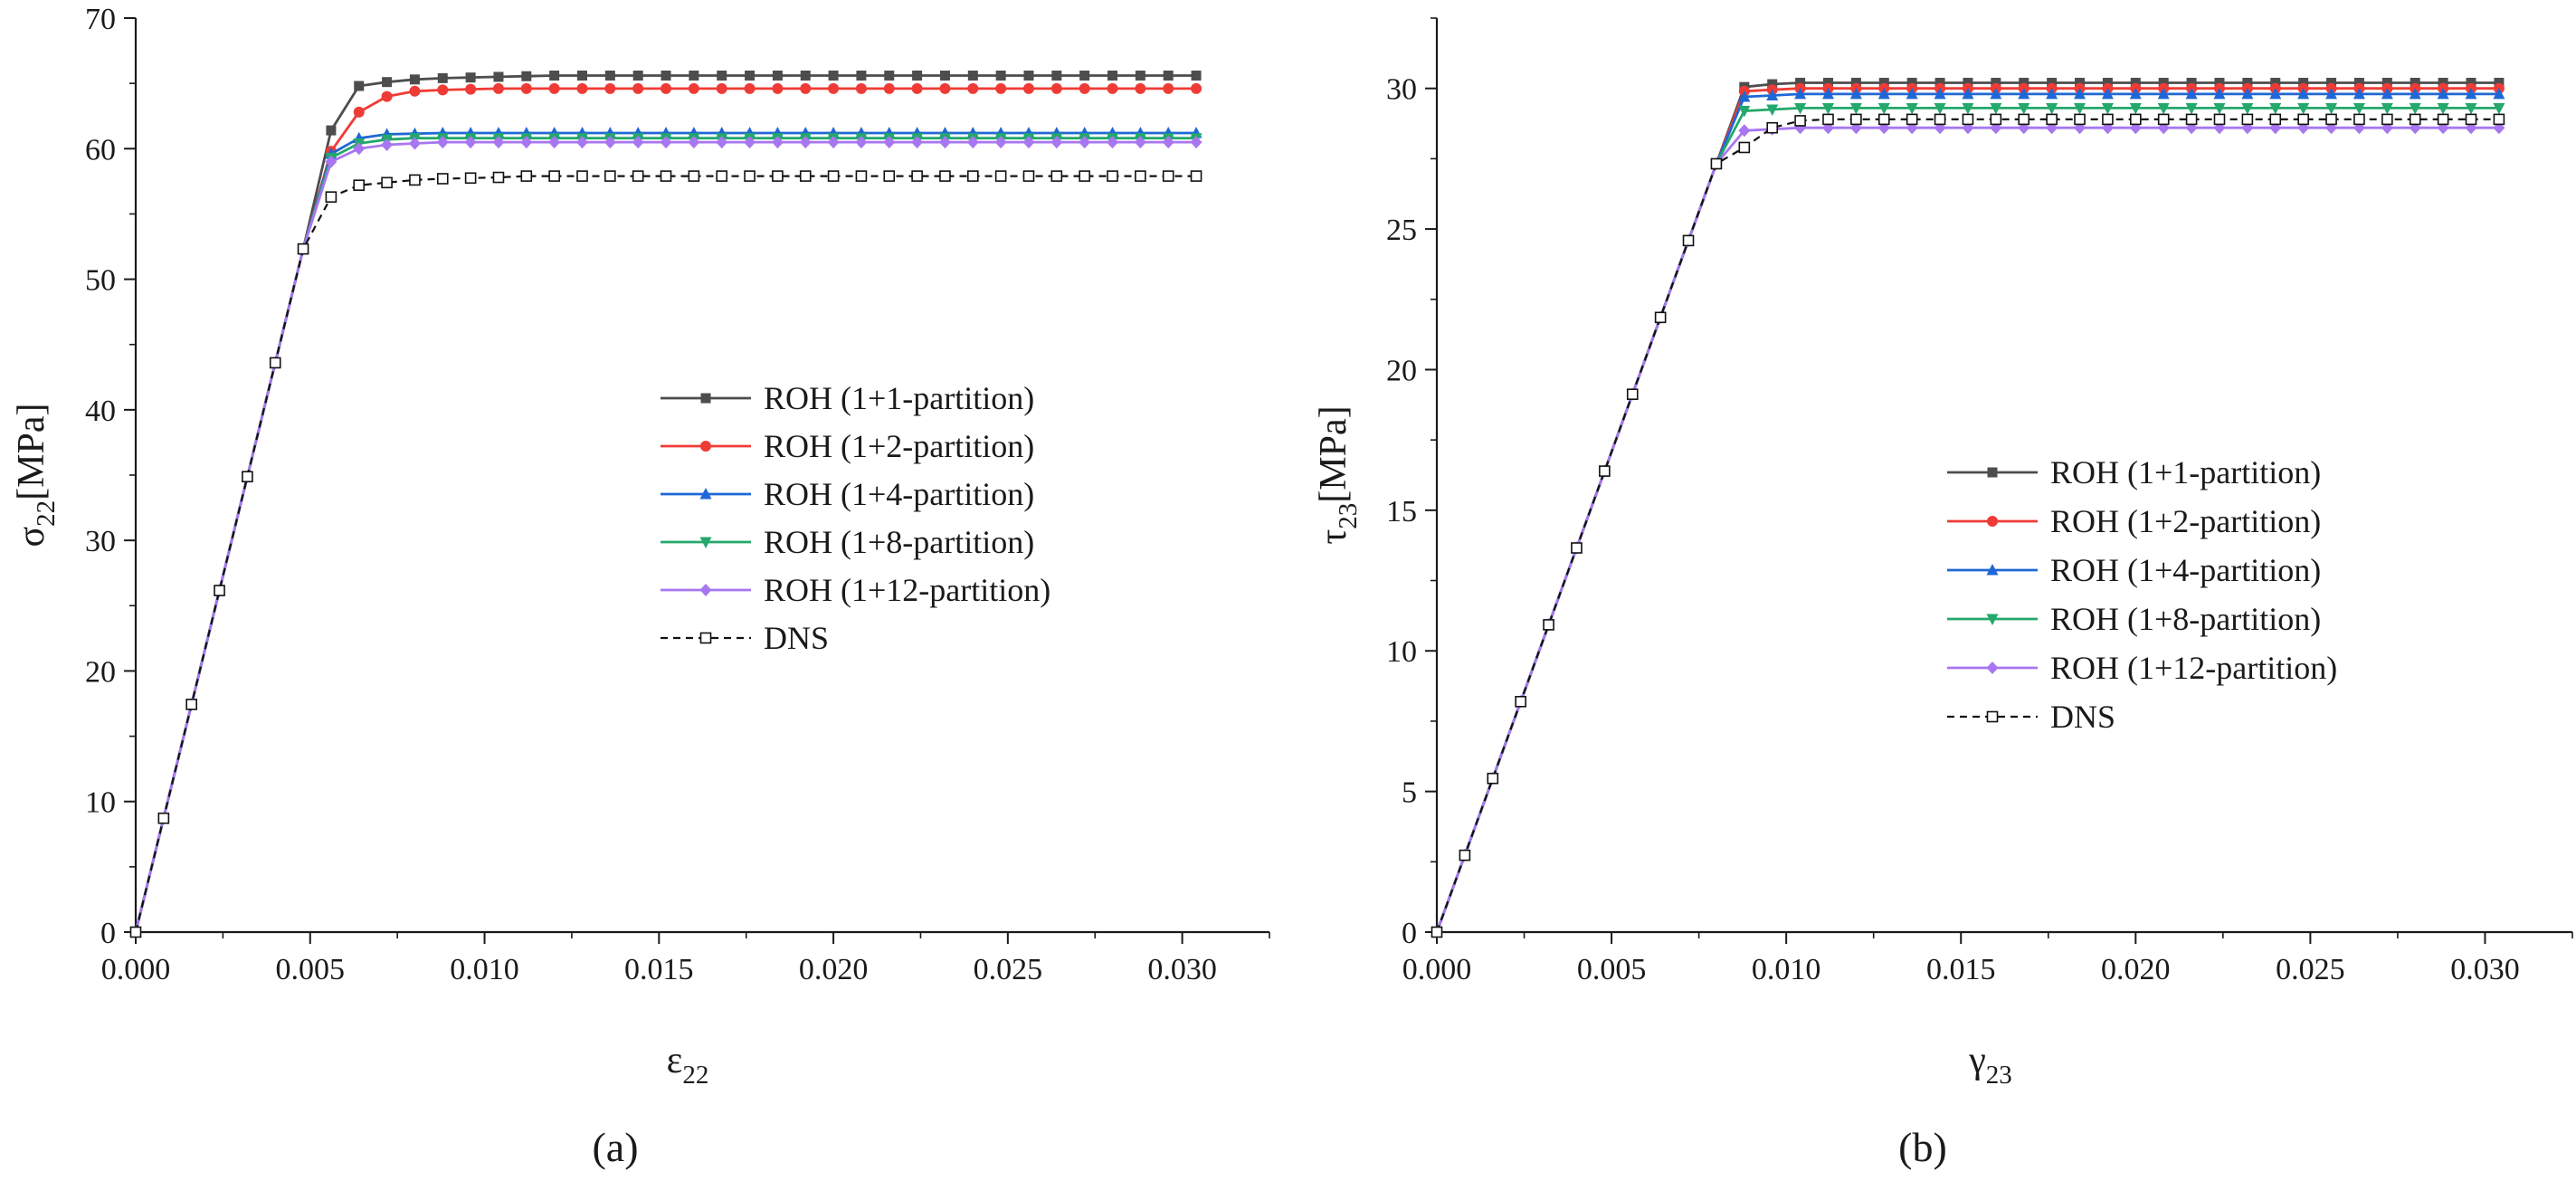 Image resolution: width=2576 pixels, height=1190 pixels. I want to click on y-axis-title: τ23[MPa], so click(1338, 474).